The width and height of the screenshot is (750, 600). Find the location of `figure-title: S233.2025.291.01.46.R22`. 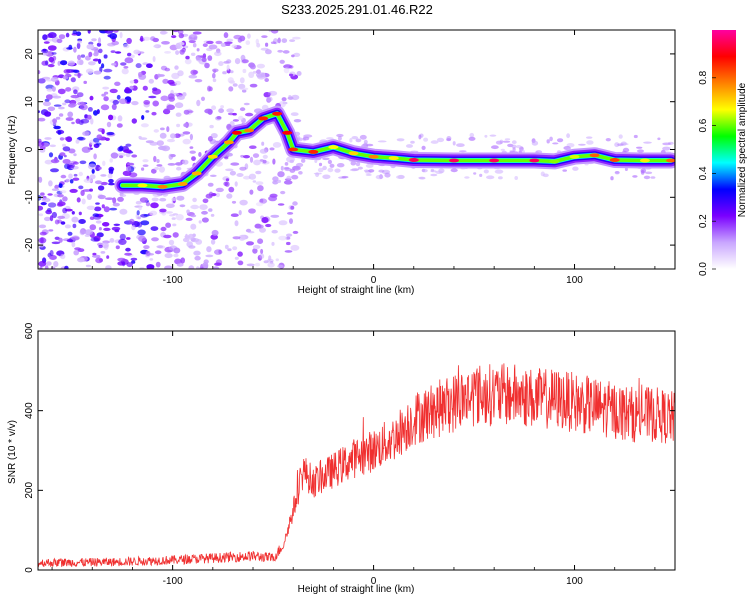

figure-title: S233.2025.291.01.46.R22 is located at coordinates (357, 9).